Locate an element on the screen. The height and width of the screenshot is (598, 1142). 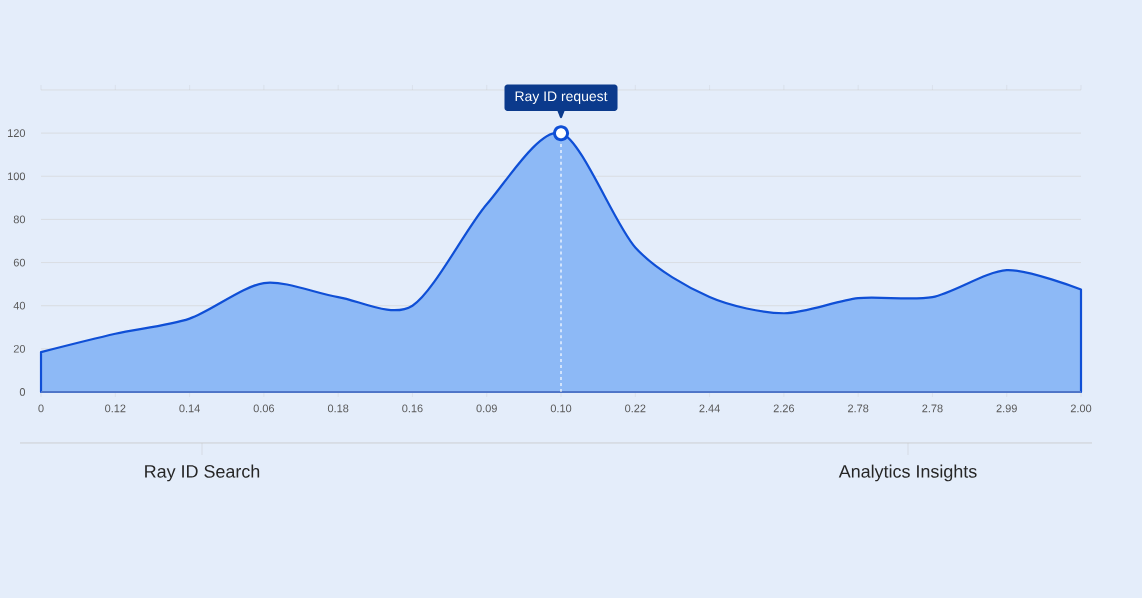
y-tick-label: 40 is located at coordinates (19, 305).